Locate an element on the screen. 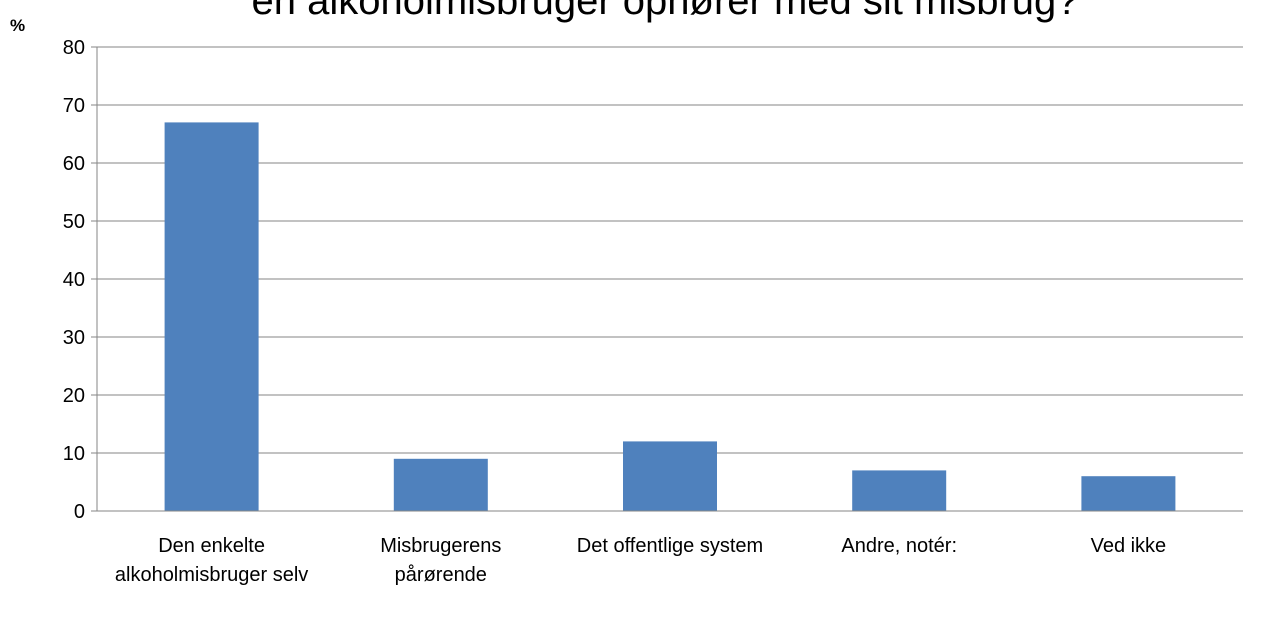 This screenshot has width=1265, height=624. y-tick-label: 60 is located at coordinates (74, 164).